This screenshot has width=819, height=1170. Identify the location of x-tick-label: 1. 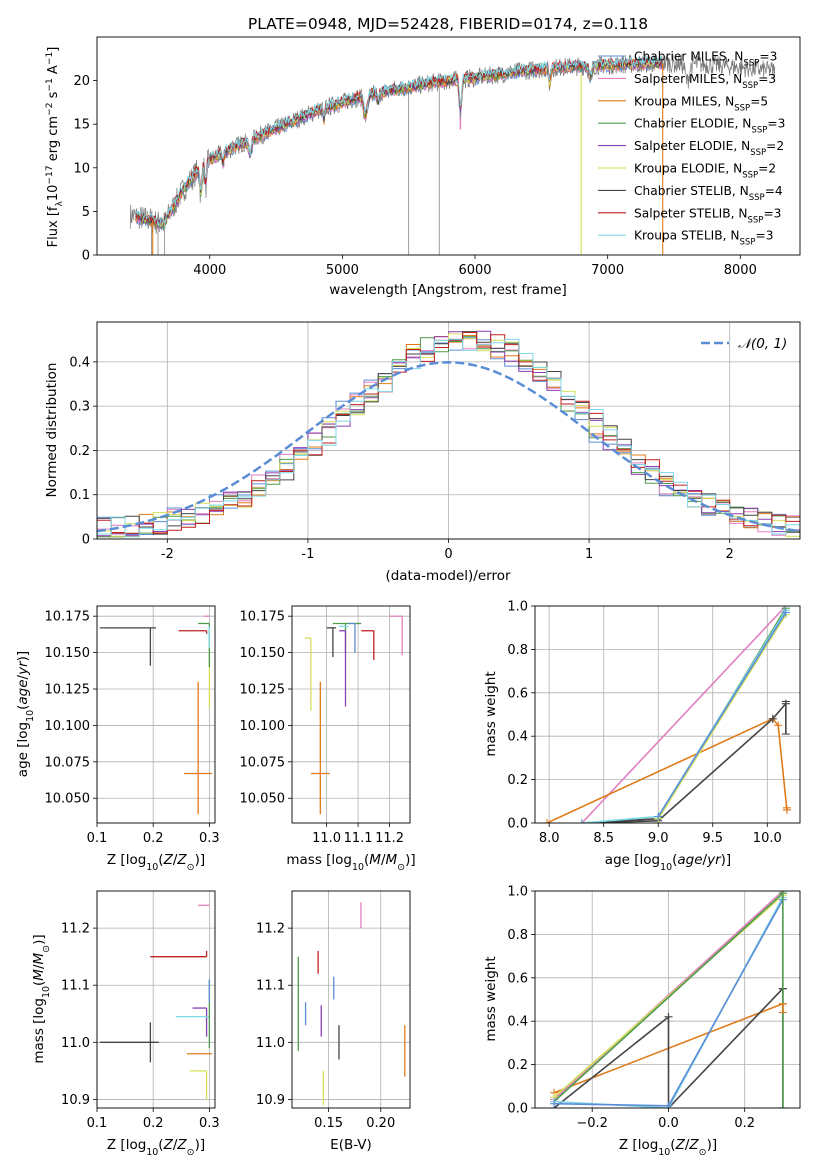
(589, 554).